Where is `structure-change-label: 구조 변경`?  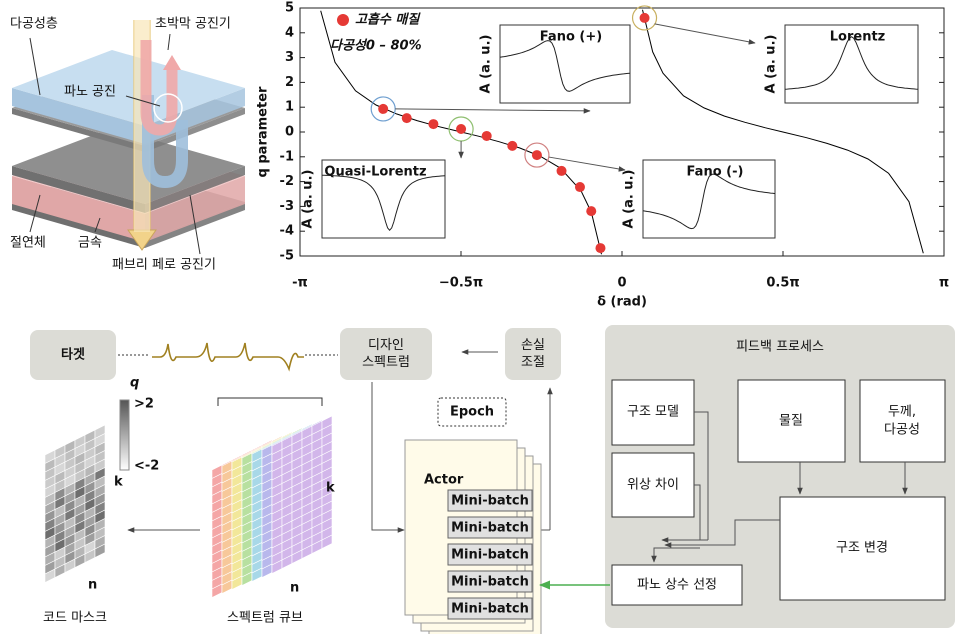
structure-change-label: 구조 변경 is located at coordinates (862, 548).